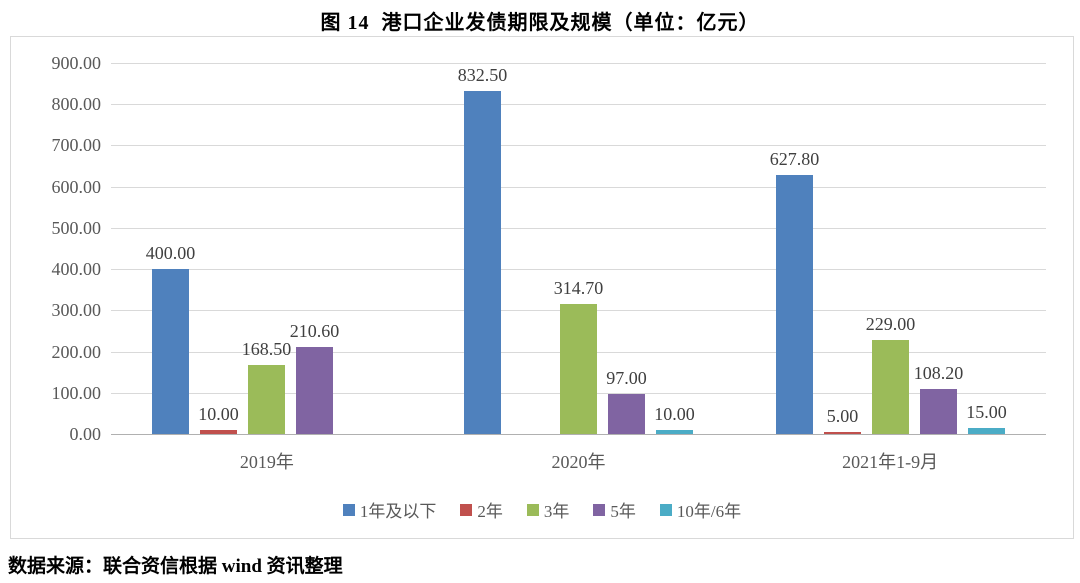  Describe the element at coordinates (76, 269) in the screenshot. I see `y-axis-tick-label: 400.00` at that location.